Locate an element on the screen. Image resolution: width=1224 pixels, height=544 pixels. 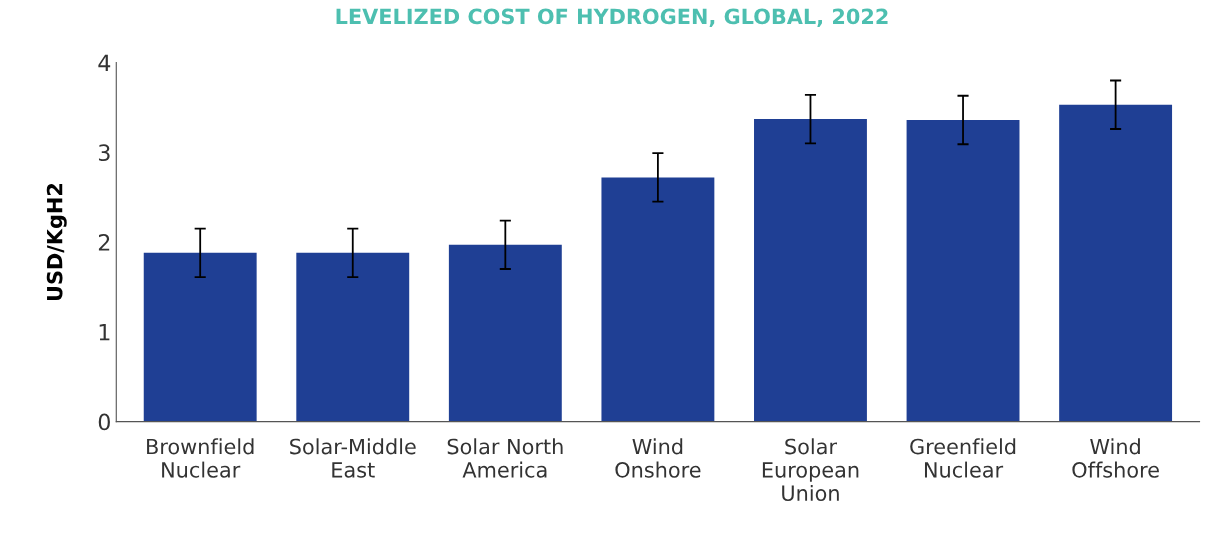
y-tick-label: 1 is located at coordinates (104, 332).